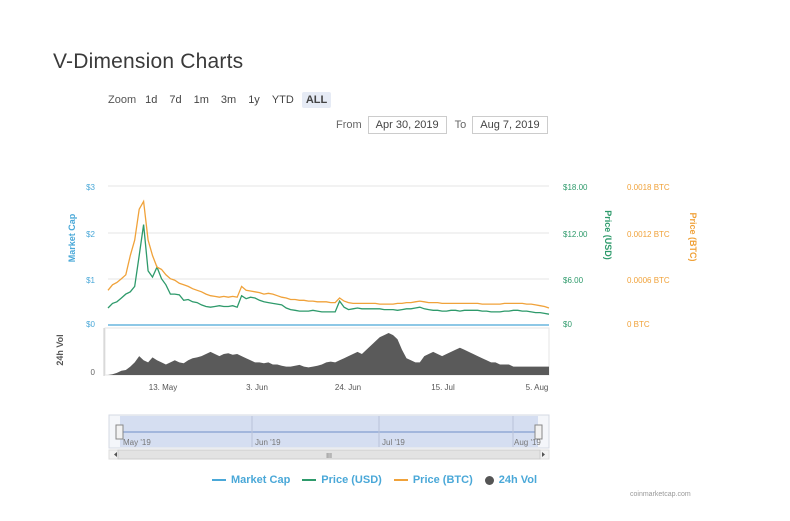  What do you see at coordinates (137, 442) in the screenshot?
I see `navigator-label: May '19` at bounding box center [137, 442].